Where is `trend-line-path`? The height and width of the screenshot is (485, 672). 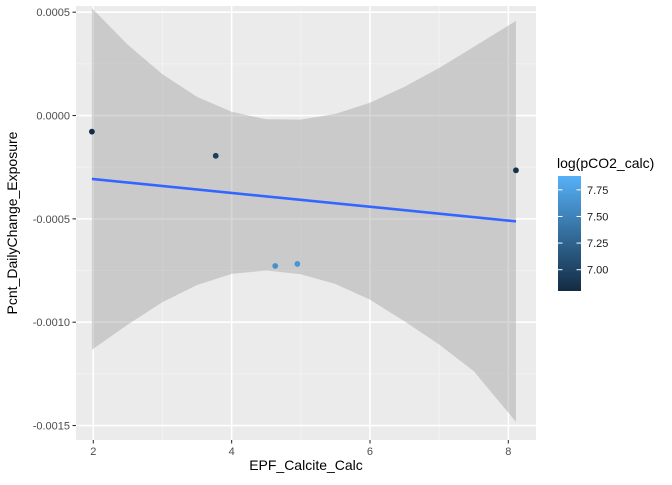 trend-line-path is located at coordinates (304, 200).